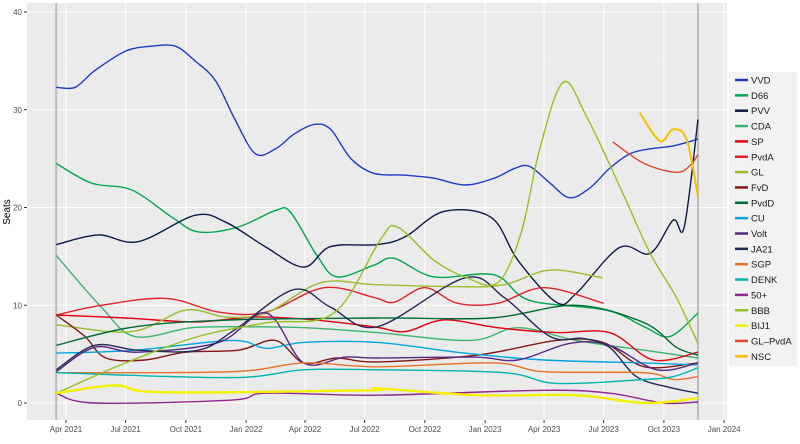  What do you see at coordinates (664, 429) in the screenshot?
I see `x-tick-label: Oct 2023` at bounding box center [664, 429].